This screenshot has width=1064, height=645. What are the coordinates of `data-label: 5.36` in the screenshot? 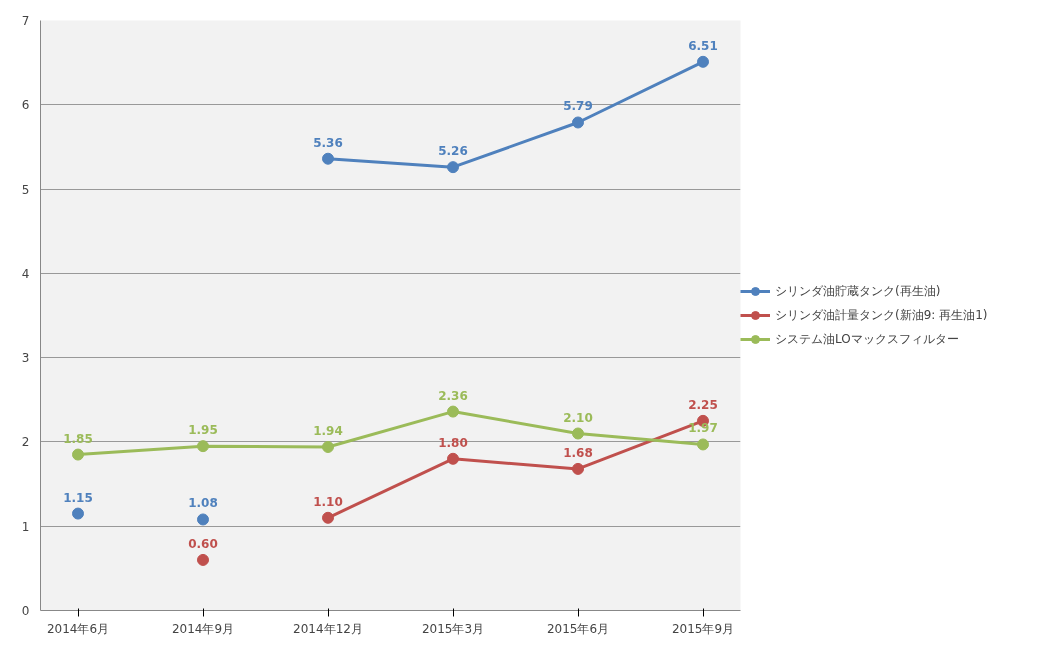 It's located at (328, 142).